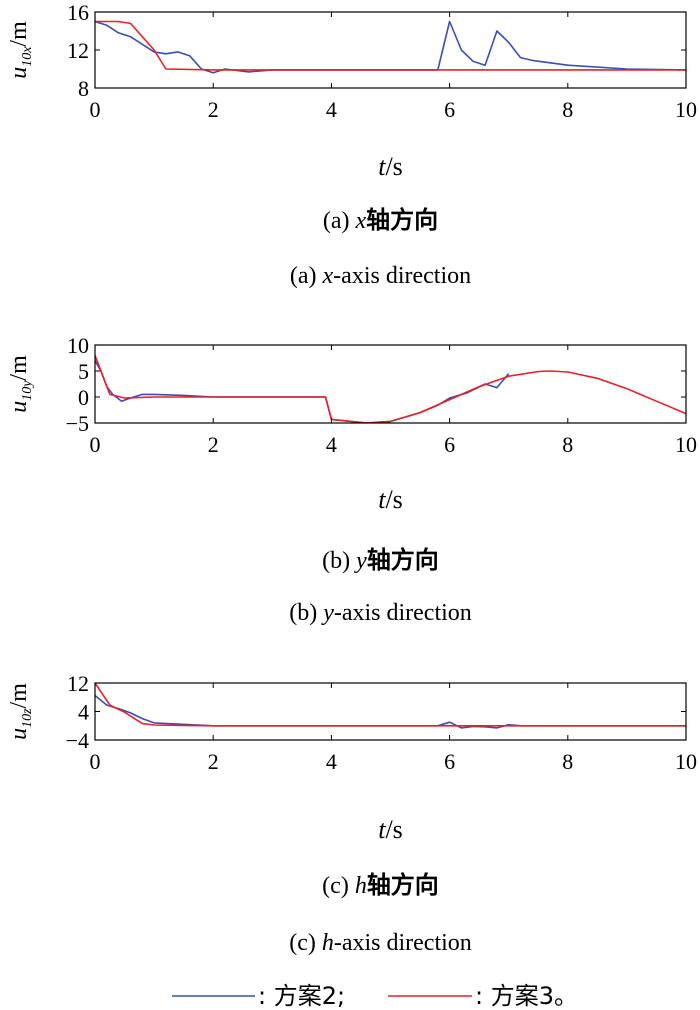 The height and width of the screenshot is (1010, 700). Describe the element at coordinates (78, 345) in the screenshot. I see `y-tick-label: 10` at that location.